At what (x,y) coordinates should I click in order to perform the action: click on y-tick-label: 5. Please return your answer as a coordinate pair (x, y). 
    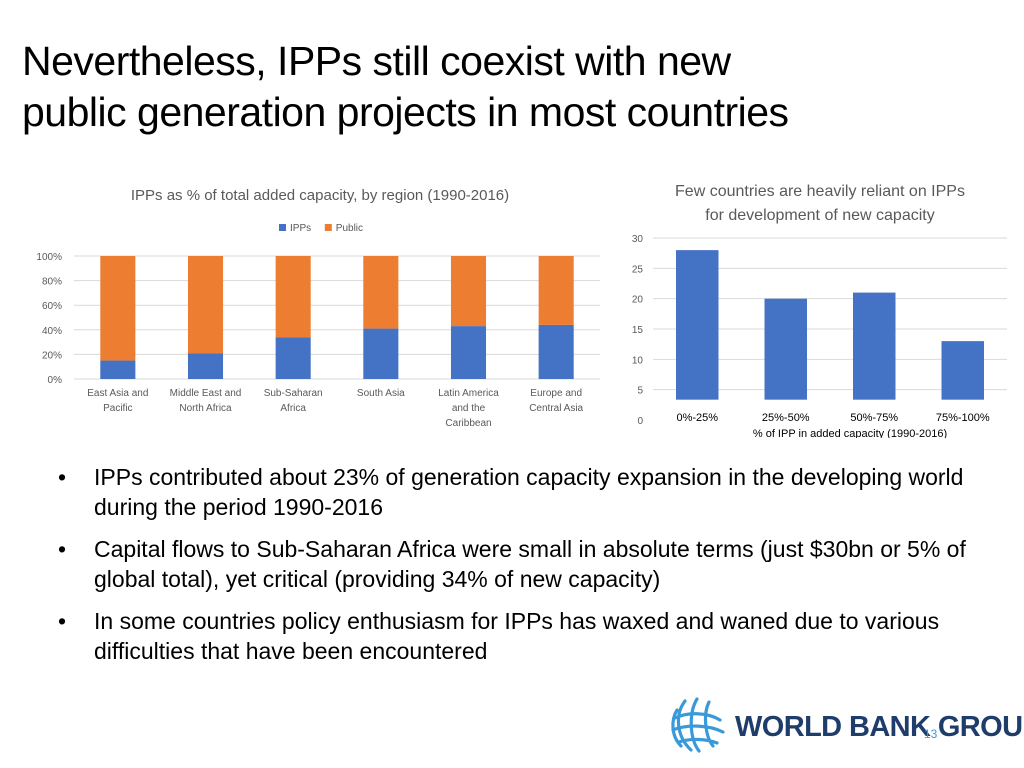
    Looking at the image, I should click on (640, 391).